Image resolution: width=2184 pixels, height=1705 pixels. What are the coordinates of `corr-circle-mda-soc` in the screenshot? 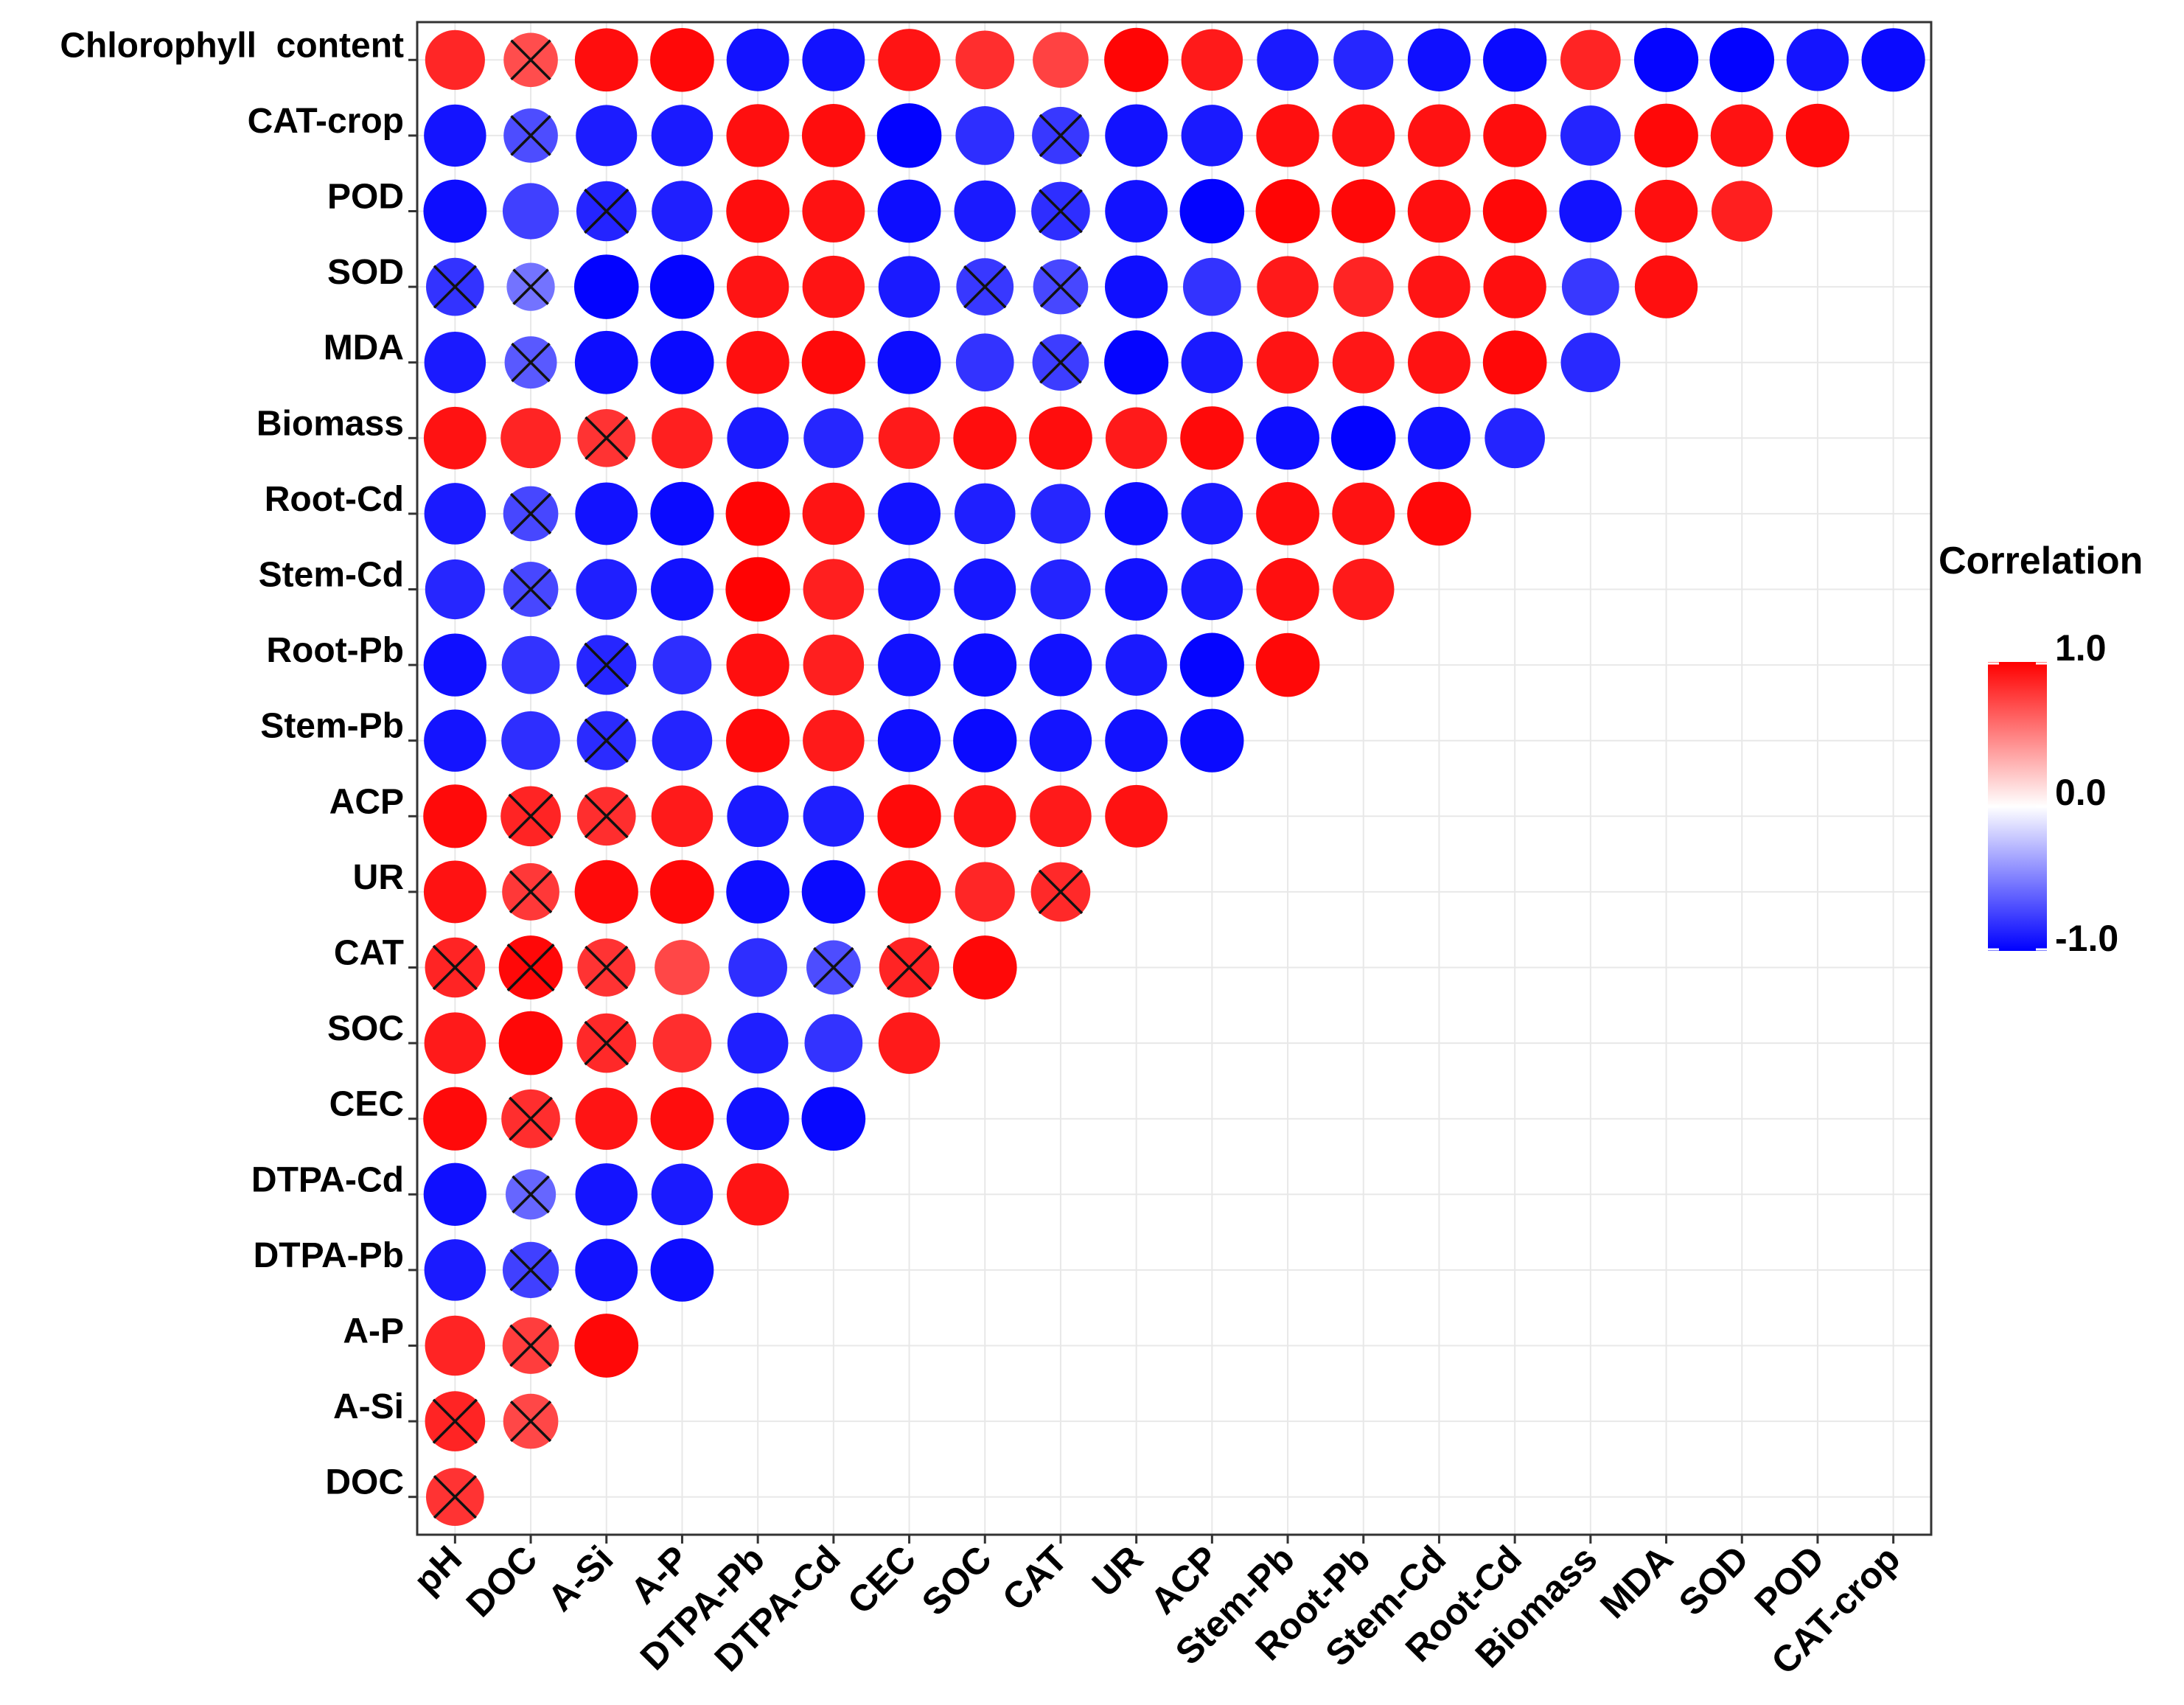 It's located at (984, 363).